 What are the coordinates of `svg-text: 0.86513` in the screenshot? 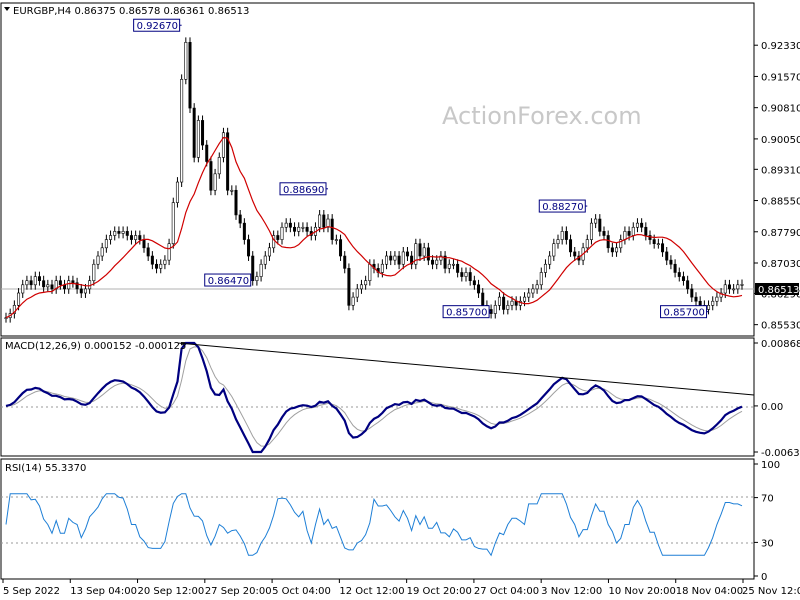 It's located at (778, 290).